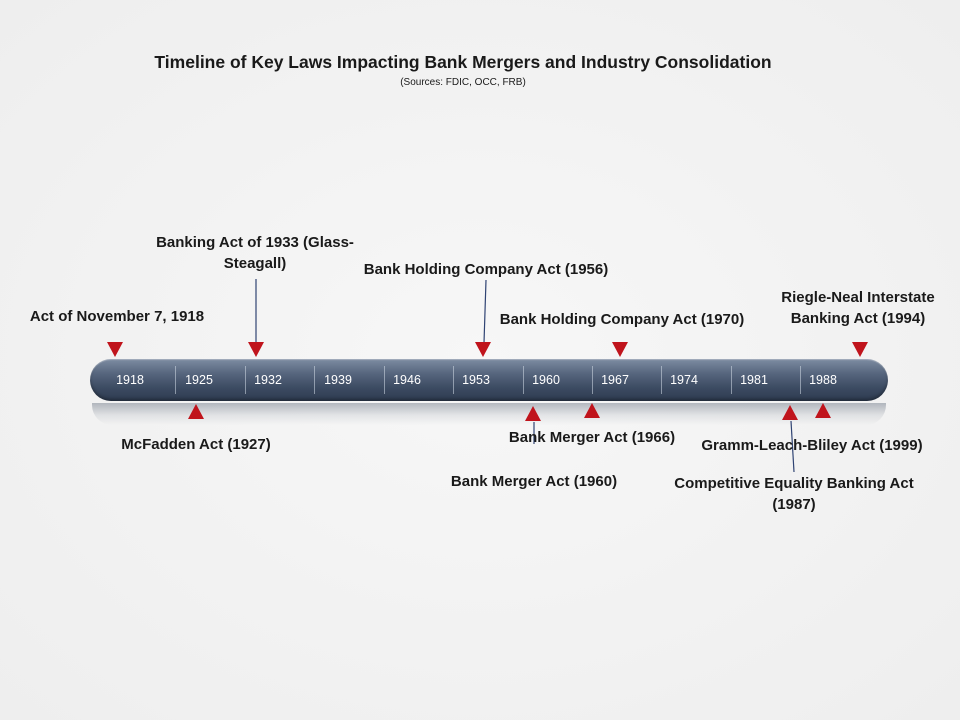 This screenshot has width=960, height=720. What do you see at coordinates (255, 253) in the screenshot?
I see `event-label: Banking Act of 1933 (Glass- Steagall)` at bounding box center [255, 253].